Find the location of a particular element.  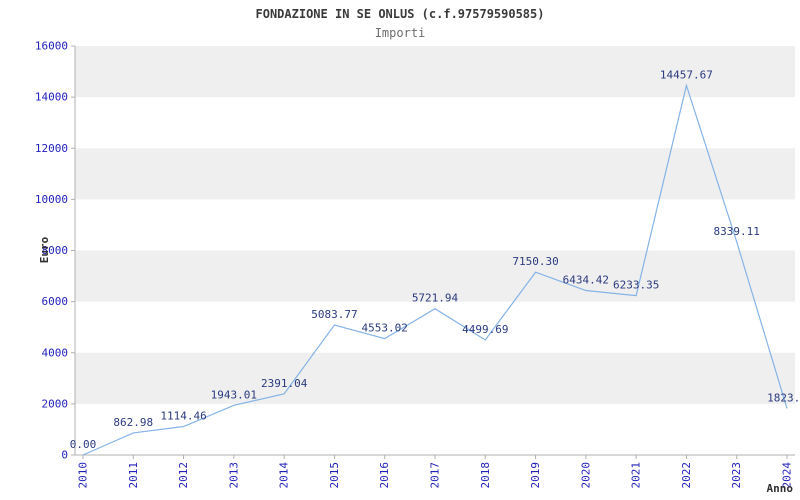

svg-text: 2019 is located at coordinates (535, 475).